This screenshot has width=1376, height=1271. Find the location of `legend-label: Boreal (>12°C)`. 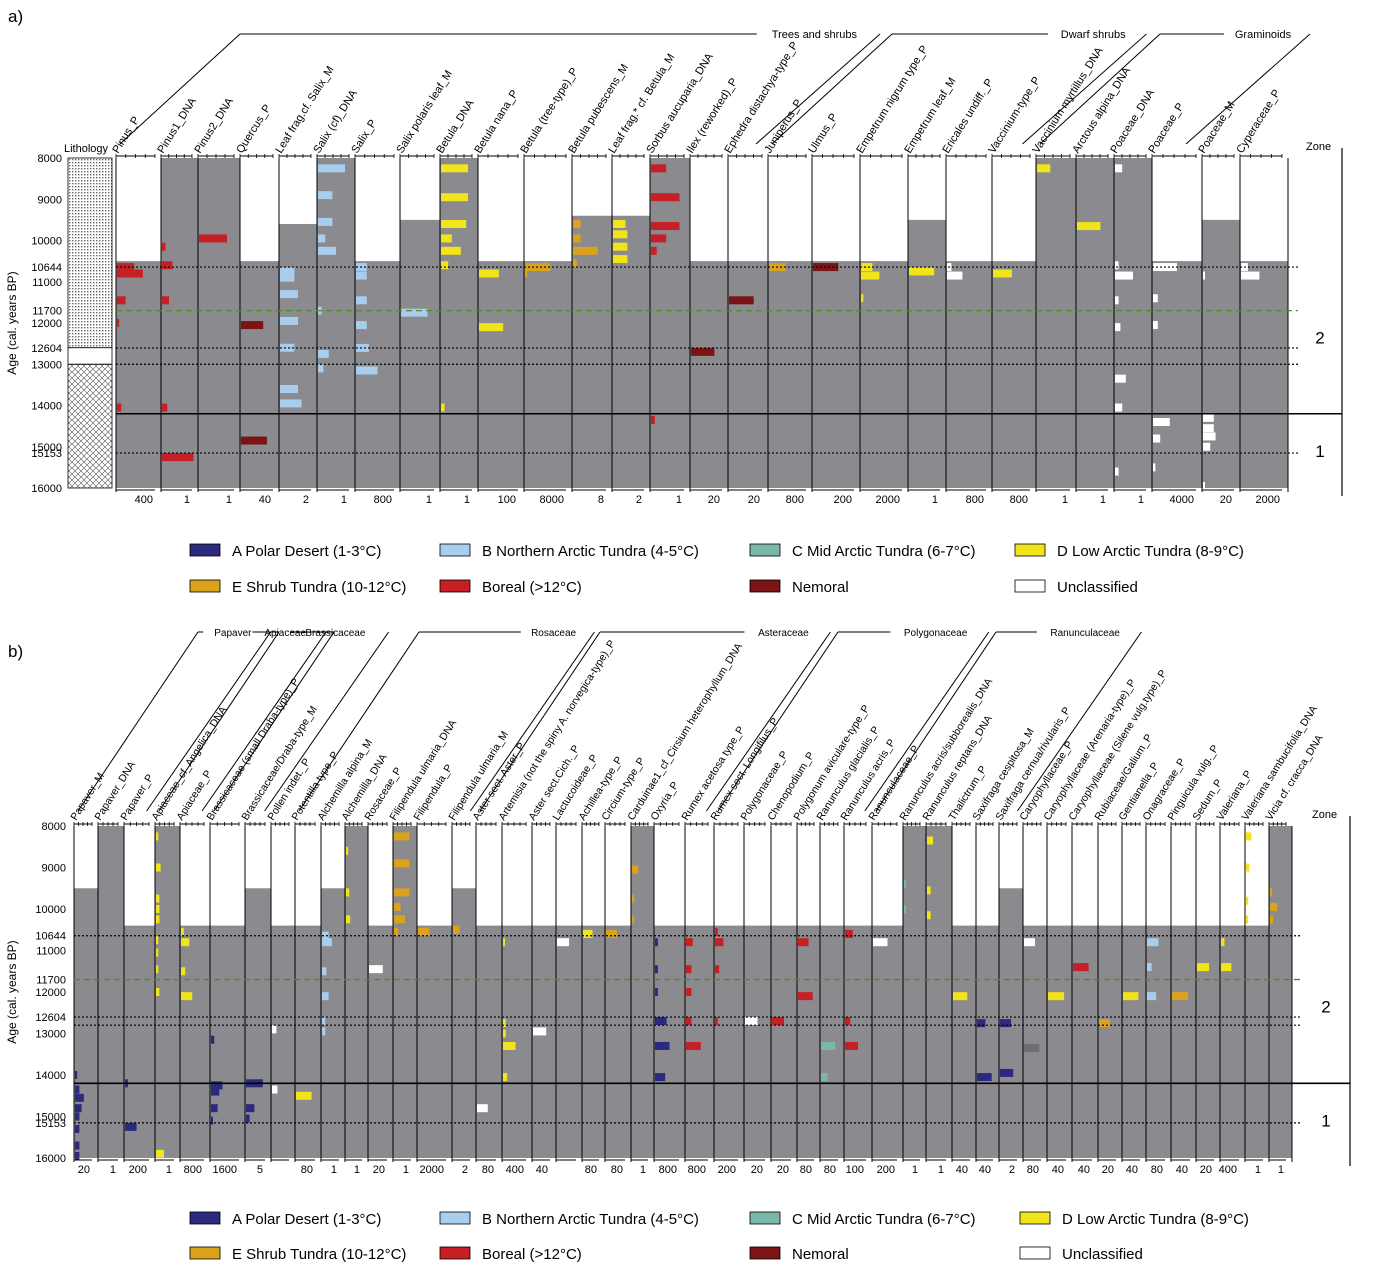

legend-label: Boreal (>12°C) is located at coordinates (532, 587).